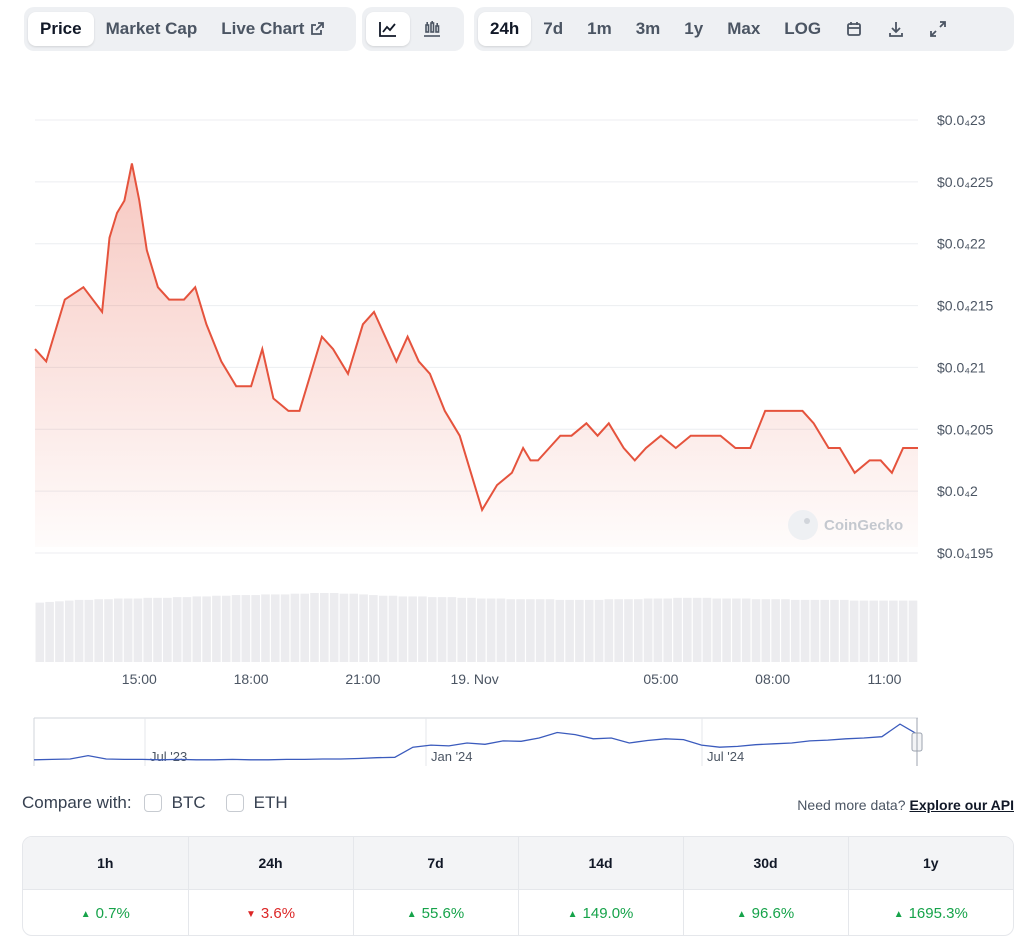 The width and height of the screenshot is (1024, 948). I want to click on range-24h: 24h, so click(505, 29).